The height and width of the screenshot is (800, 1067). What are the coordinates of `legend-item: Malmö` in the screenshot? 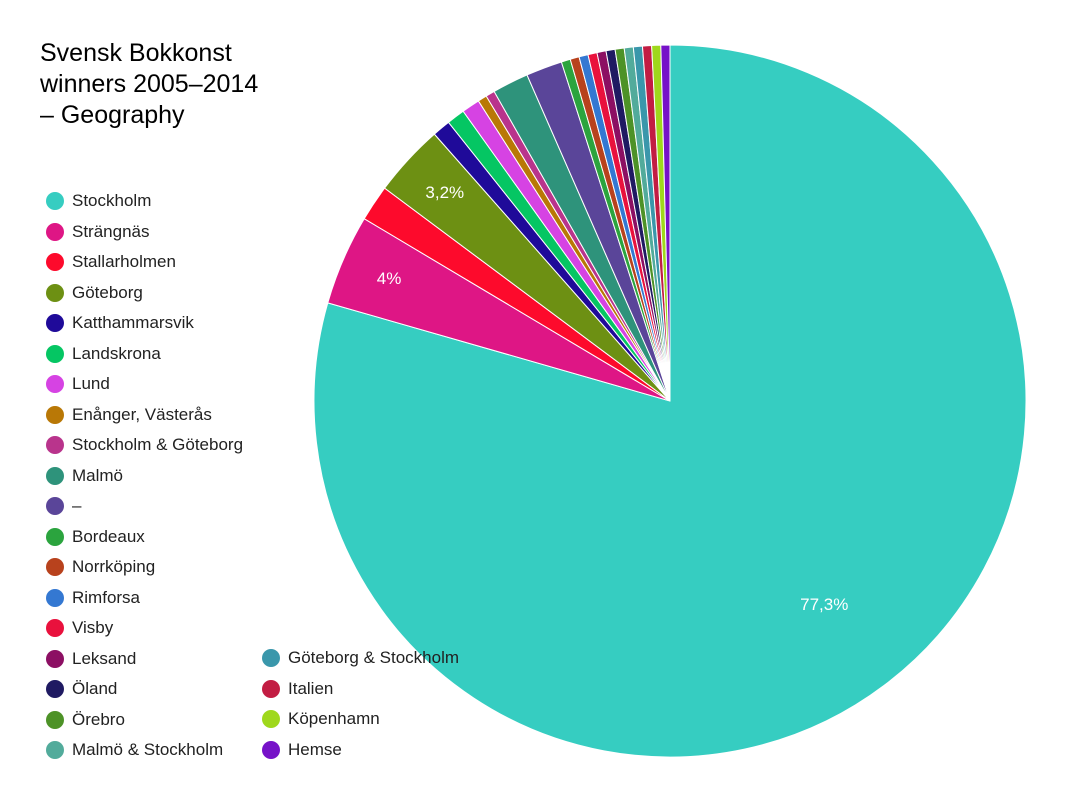 It's located at (144, 476).